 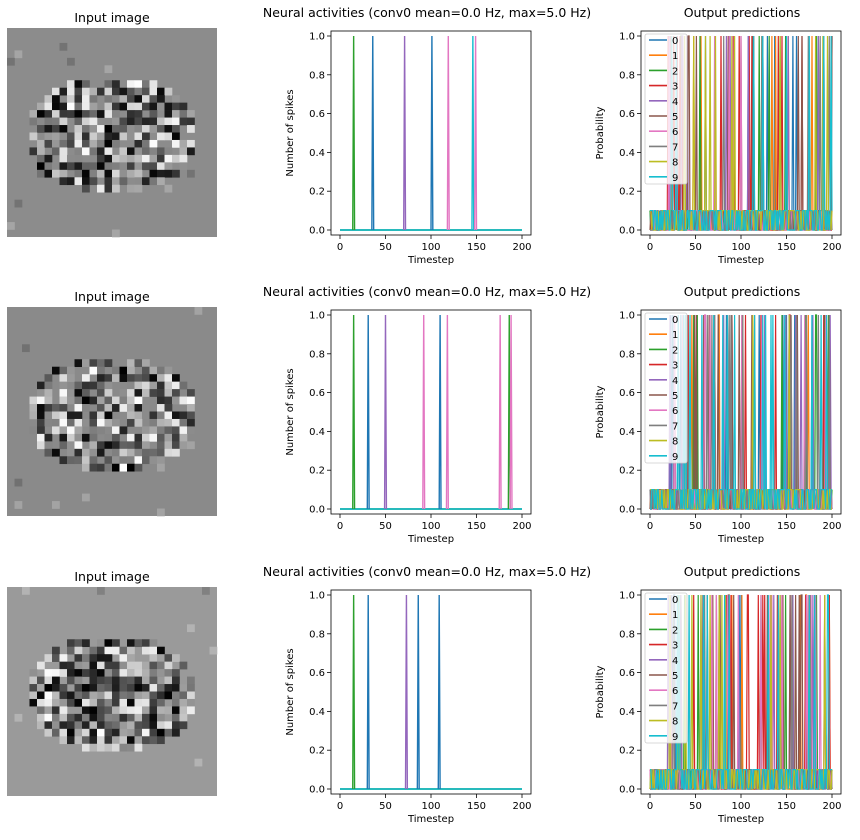 I want to click on activity-ytick-label: 0.2, so click(x=317, y=471).